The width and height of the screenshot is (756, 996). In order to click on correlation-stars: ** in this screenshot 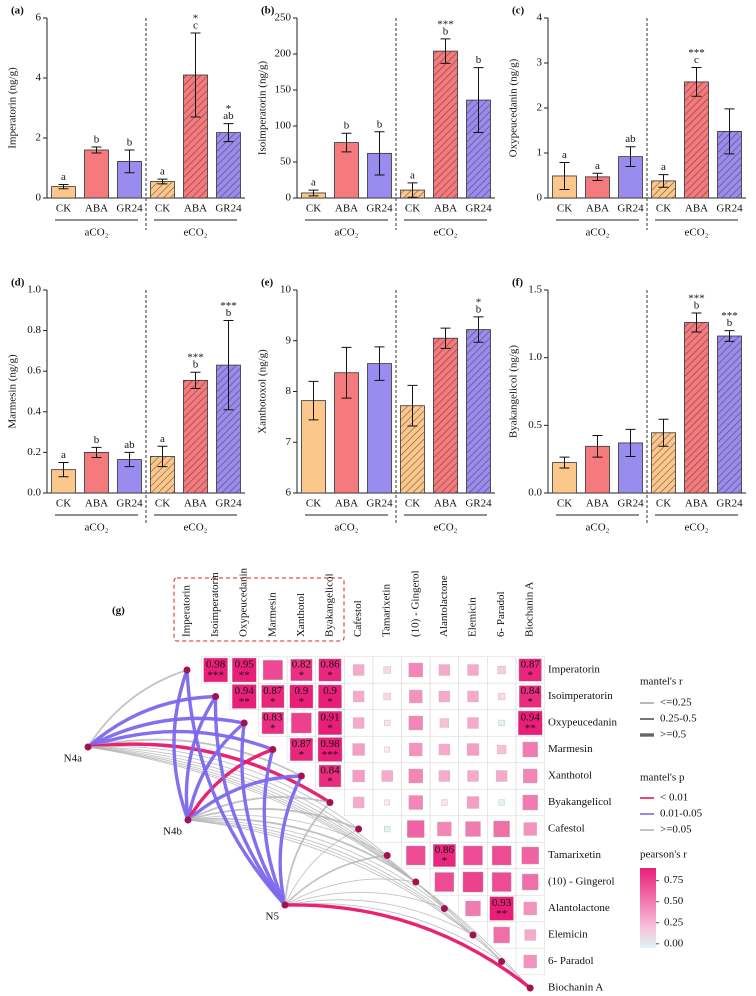, I will do `click(530, 729)`.